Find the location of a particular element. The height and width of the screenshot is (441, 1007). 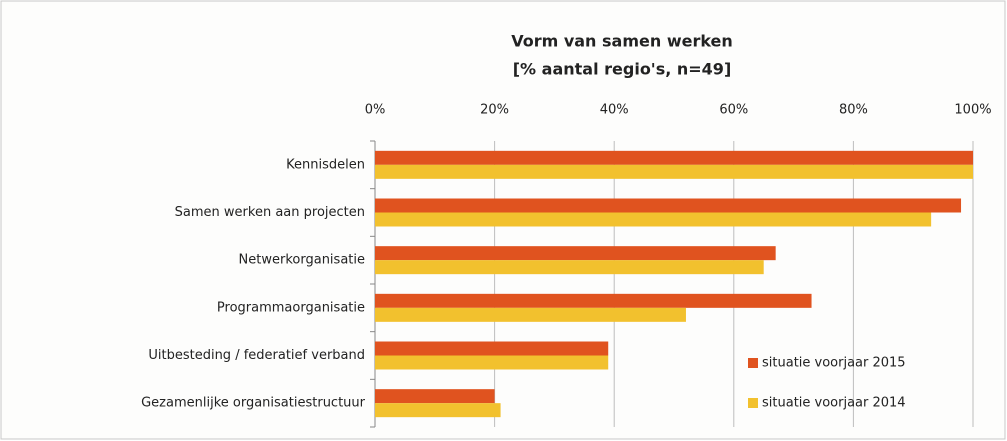

y-tick-label: Uitbesteding / federatief verband is located at coordinates (256, 355).